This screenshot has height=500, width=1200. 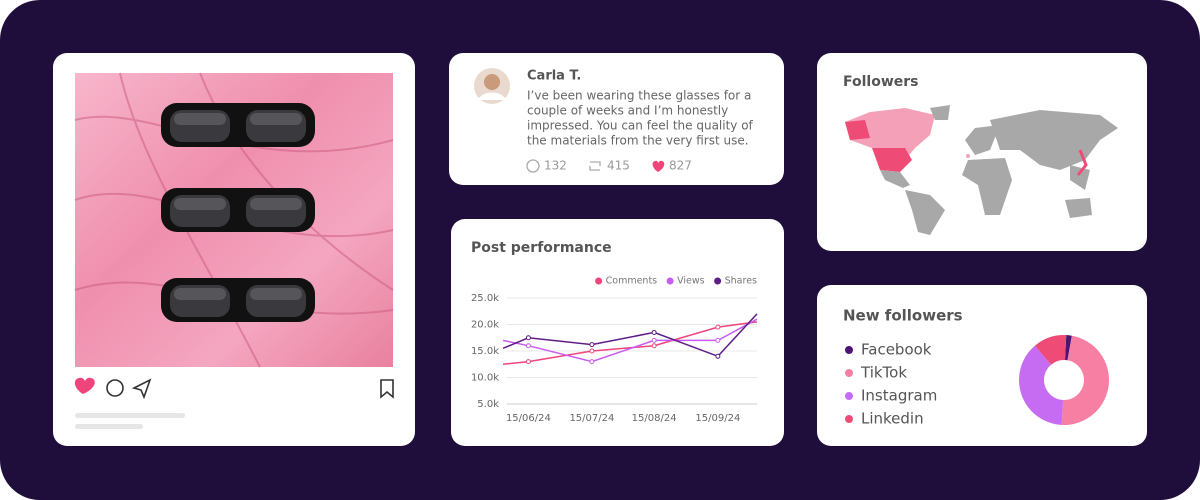 What do you see at coordinates (981, 170) in the screenshot?
I see `world-map` at bounding box center [981, 170].